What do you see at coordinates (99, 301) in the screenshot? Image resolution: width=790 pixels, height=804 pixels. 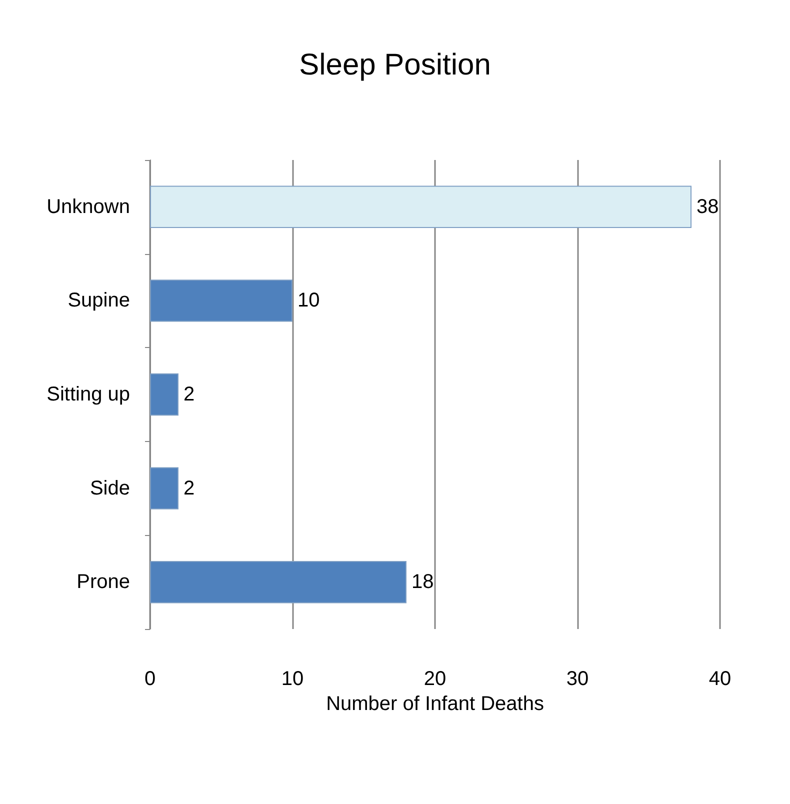 I see `y-tick-label: Supine` at bounding box center [99, 301].